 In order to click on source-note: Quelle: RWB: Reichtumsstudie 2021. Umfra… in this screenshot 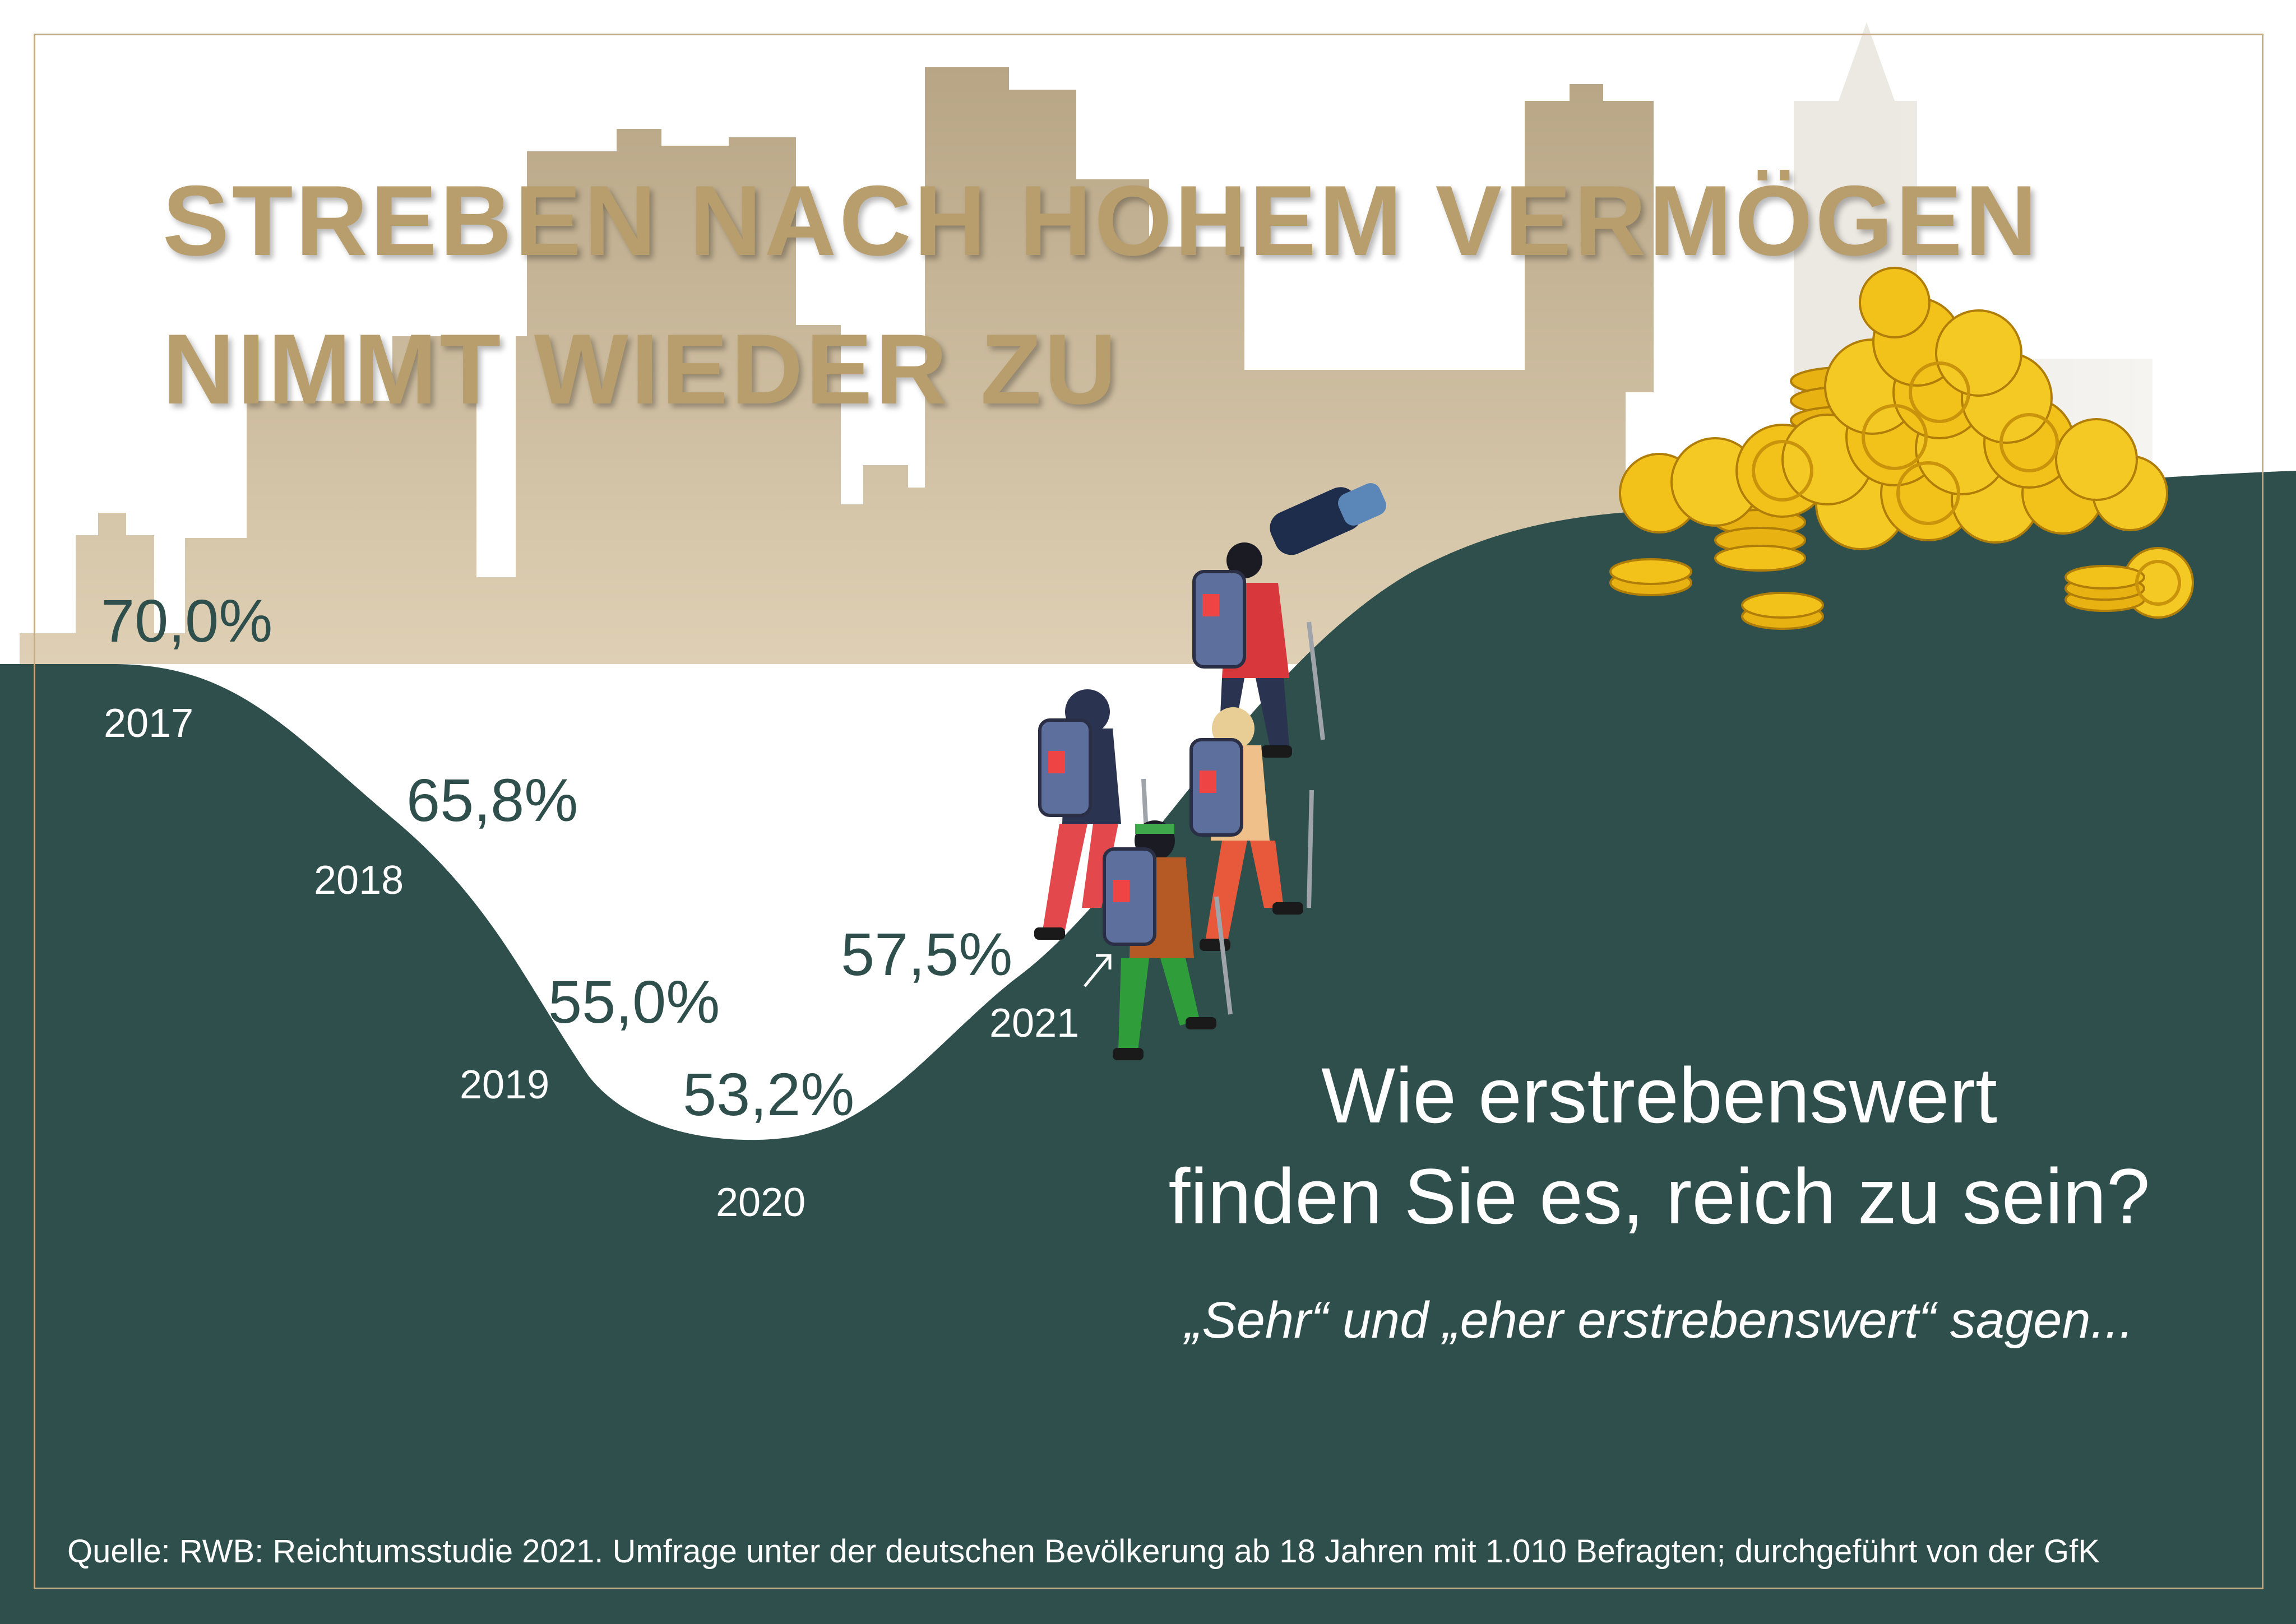, I will do `click(1083, 1552)`.